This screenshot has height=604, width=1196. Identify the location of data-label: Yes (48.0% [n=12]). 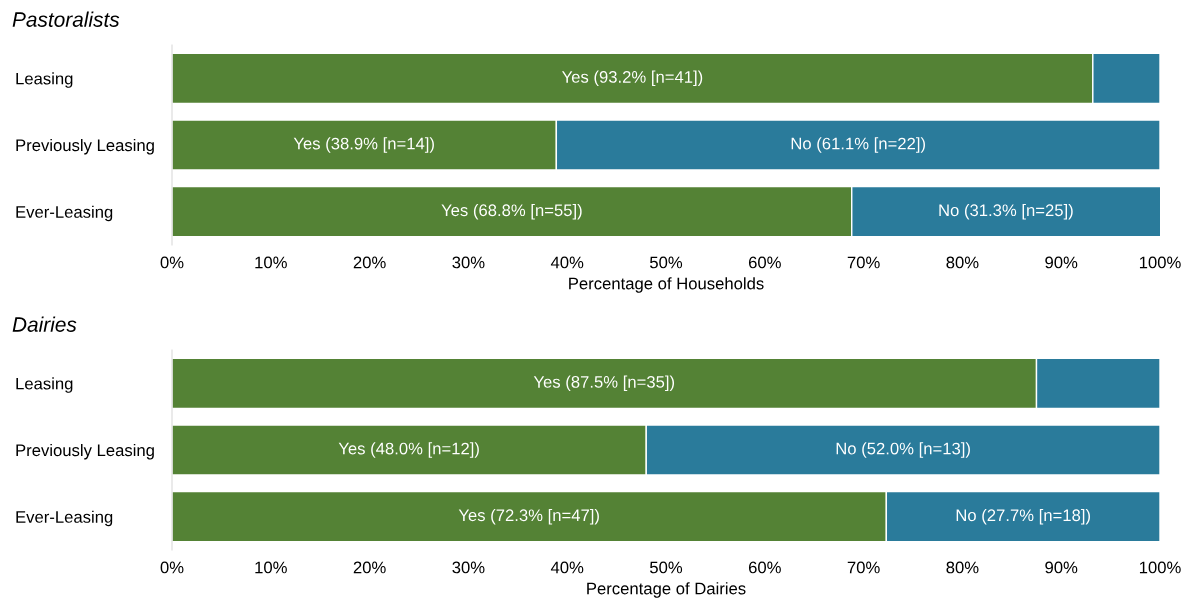
(408, 450).